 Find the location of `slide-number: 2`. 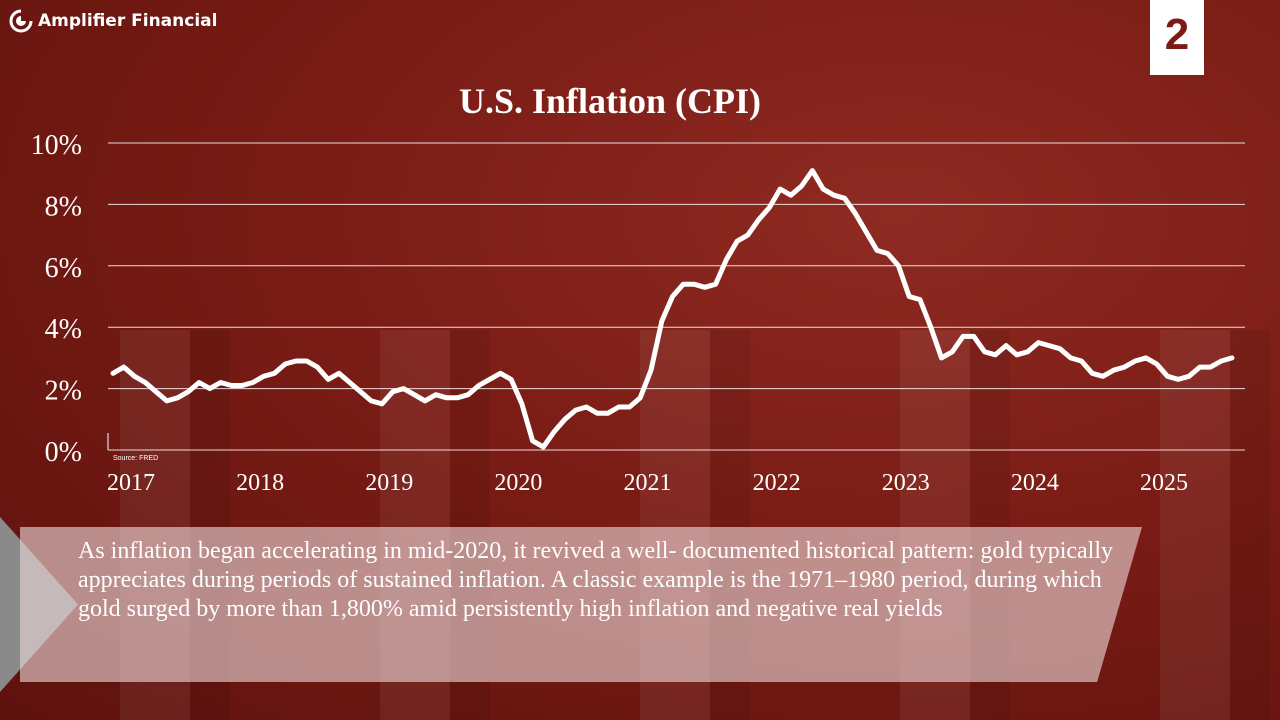

slide-number: 2 is located at coordinates (1177, 37).